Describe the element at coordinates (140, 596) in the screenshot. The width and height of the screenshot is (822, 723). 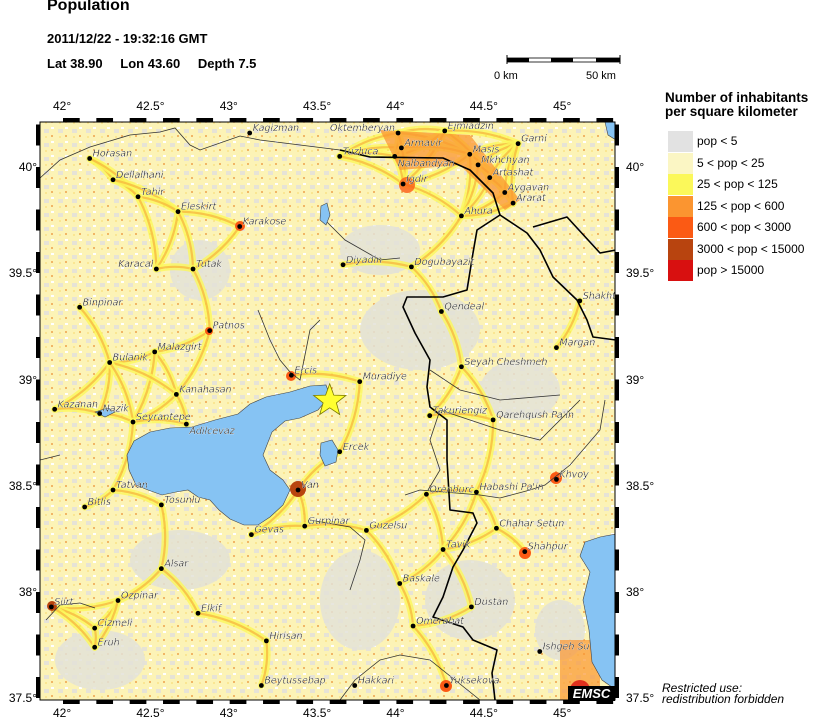
I see `city-name: Ozpinar` at that location.